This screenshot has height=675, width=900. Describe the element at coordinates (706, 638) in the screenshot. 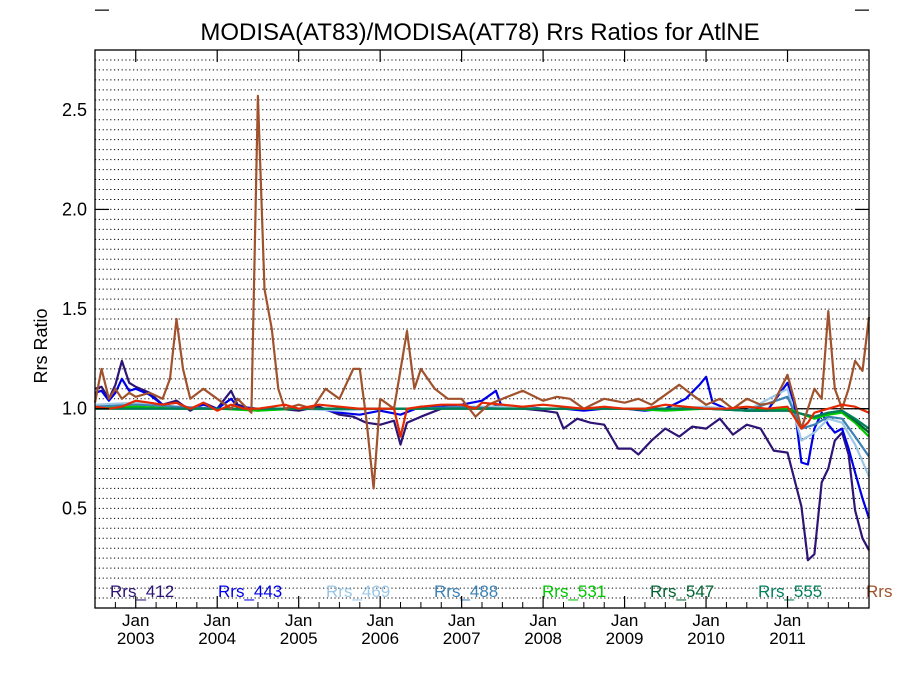

I see `x-tick-label-year: 2010` at that location.